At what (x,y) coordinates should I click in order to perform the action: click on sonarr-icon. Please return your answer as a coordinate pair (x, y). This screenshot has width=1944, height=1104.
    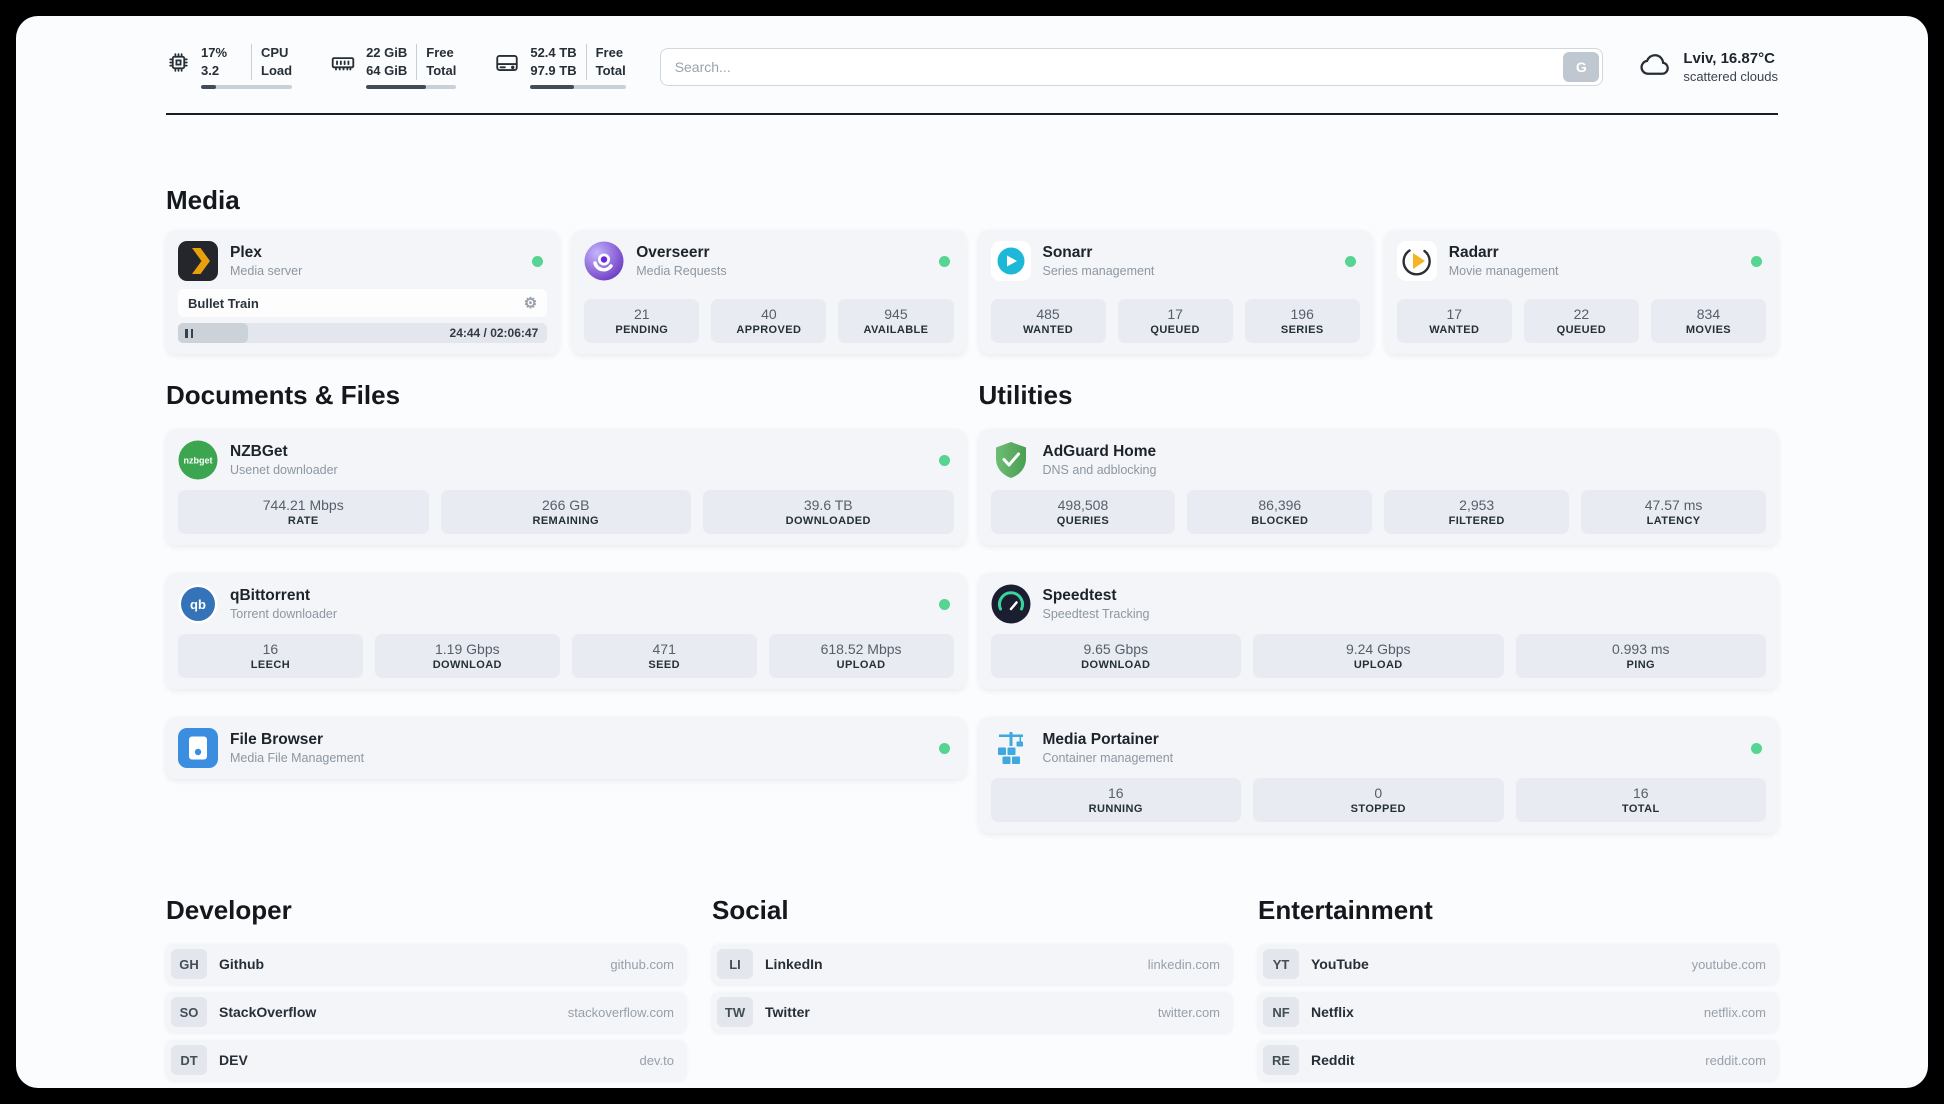
    Looking at the image, I should click on (1010, 261).